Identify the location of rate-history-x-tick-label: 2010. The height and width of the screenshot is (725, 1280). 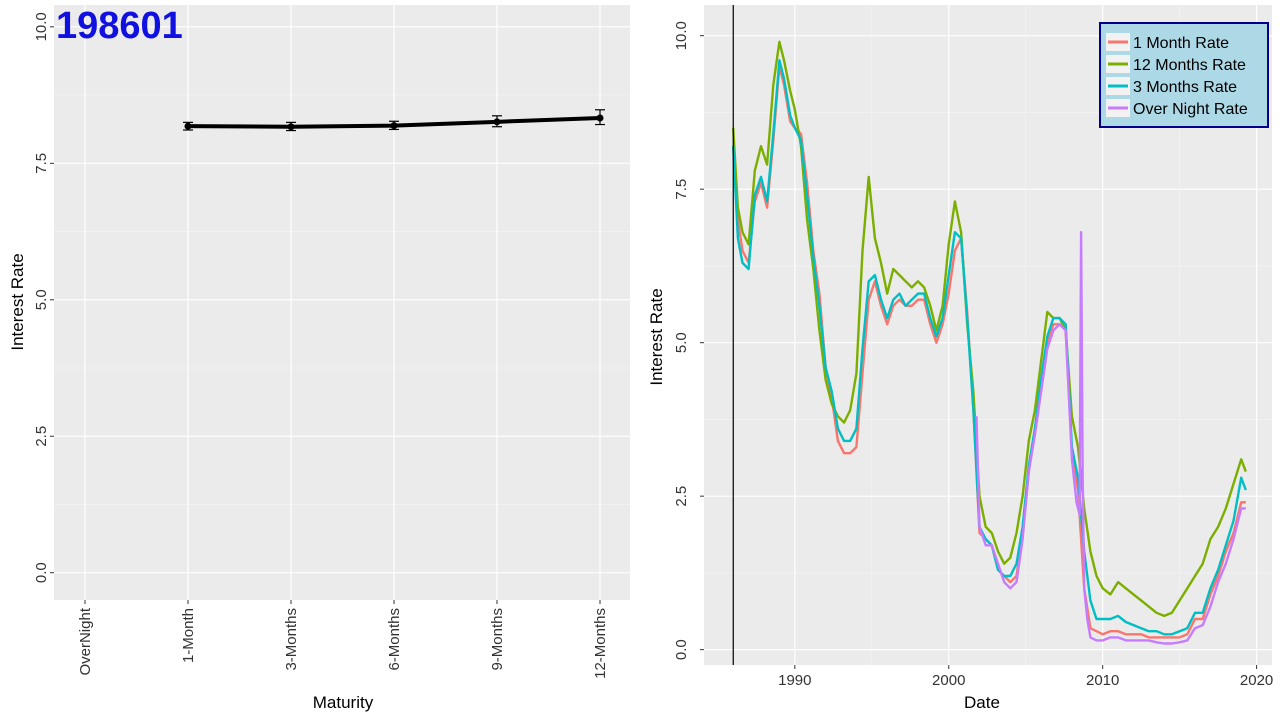
(1102, 680).